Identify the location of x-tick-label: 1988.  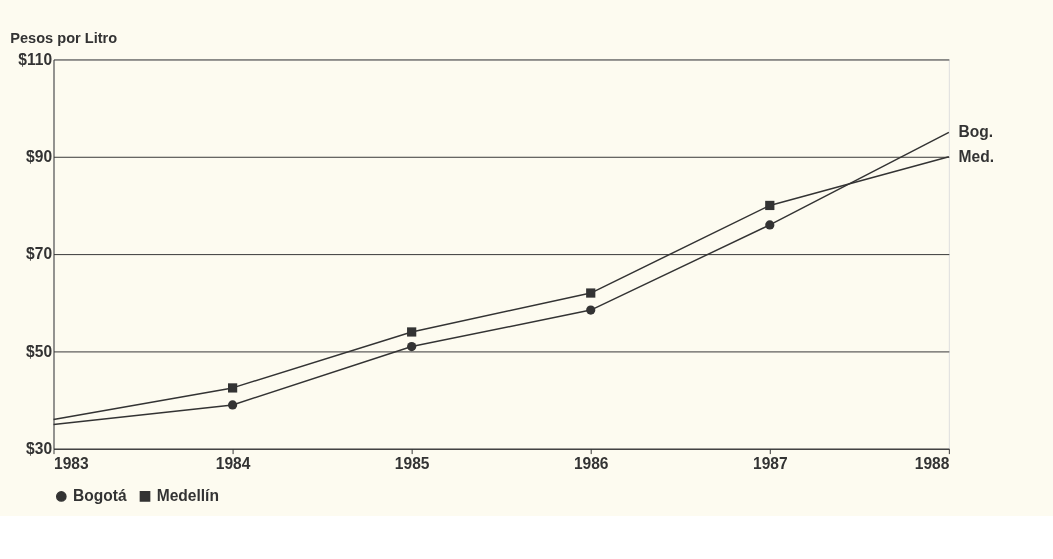
(932, 463).